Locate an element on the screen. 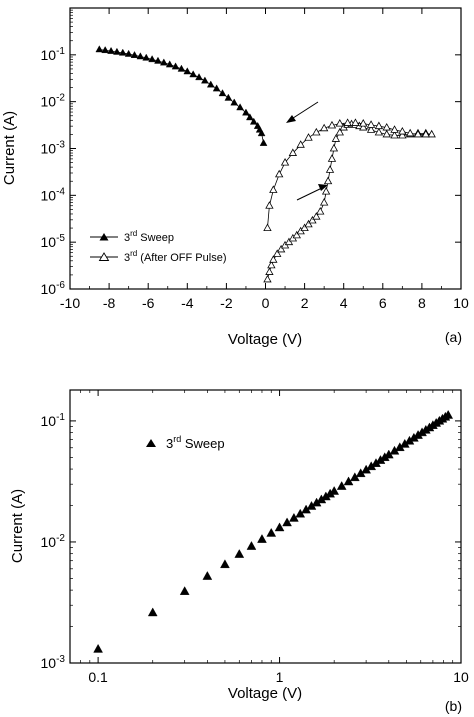 The width and height of the screenshot is (474, 717). y-tick-label: 10⁻⁶ is located at coordinates (53, 288).